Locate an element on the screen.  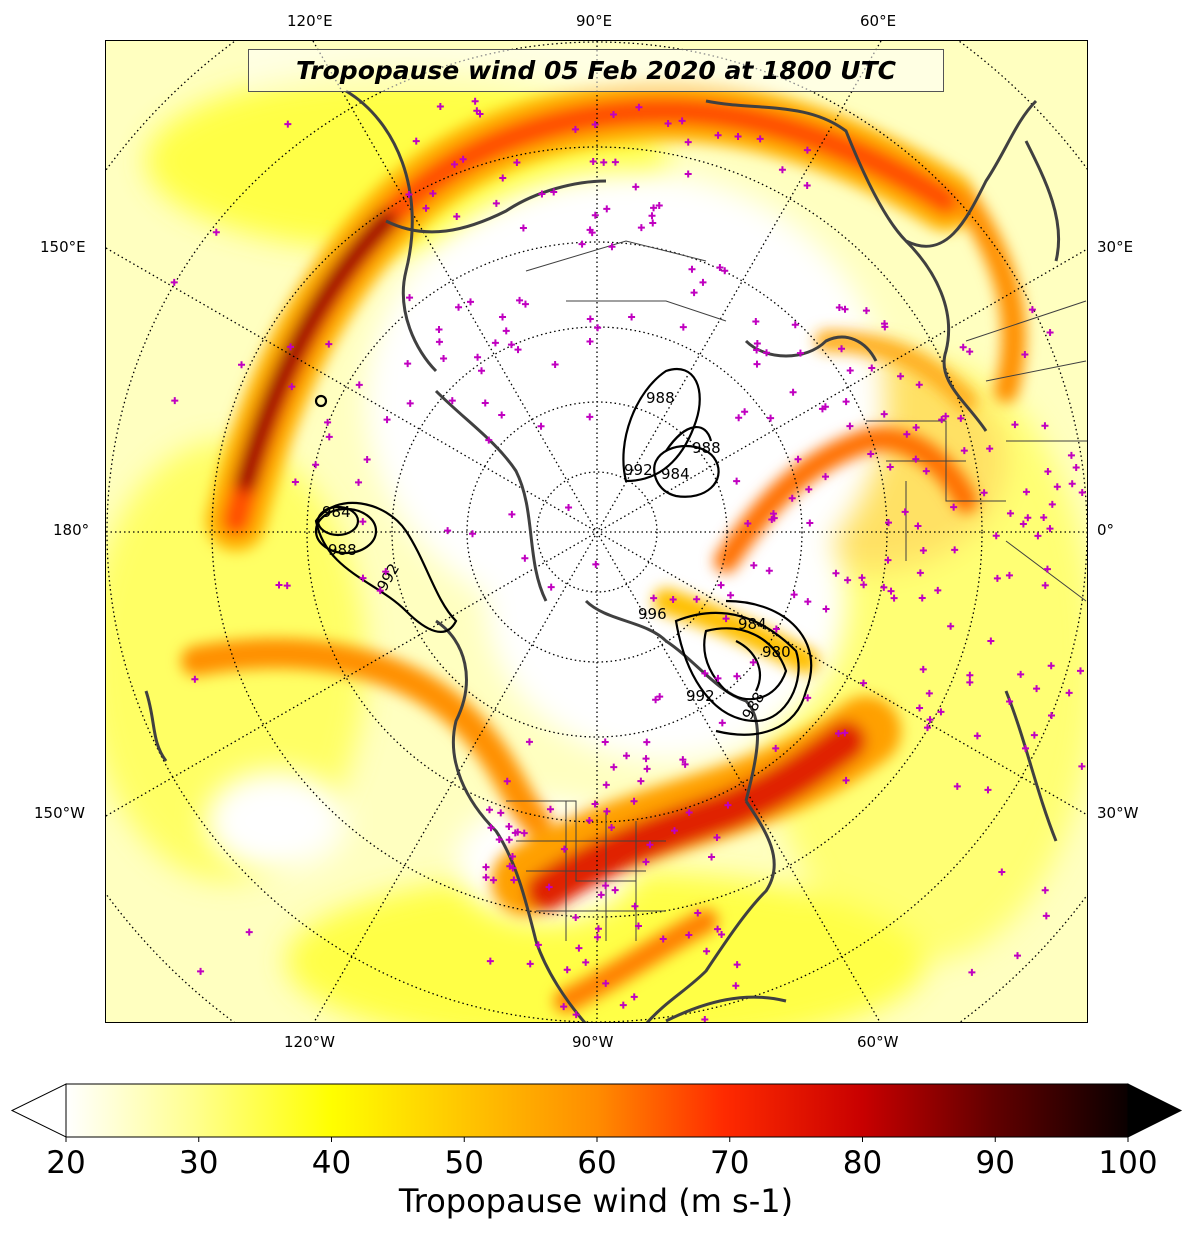
map-title: Tropopause wind 05 Feb 2020 at 1800 UTC is located at coordinates (596, 70).